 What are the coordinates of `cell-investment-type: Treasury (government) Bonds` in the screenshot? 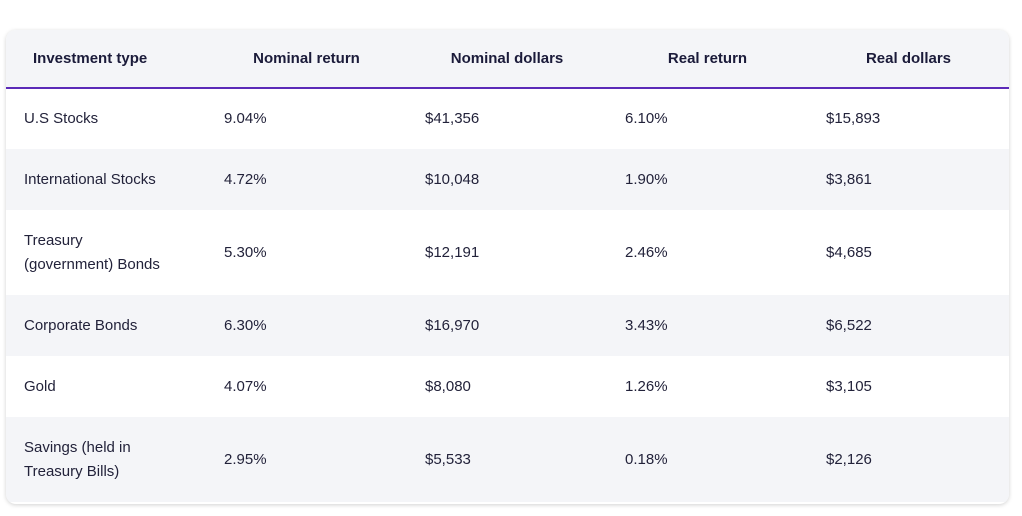 It's located at (92, 252).